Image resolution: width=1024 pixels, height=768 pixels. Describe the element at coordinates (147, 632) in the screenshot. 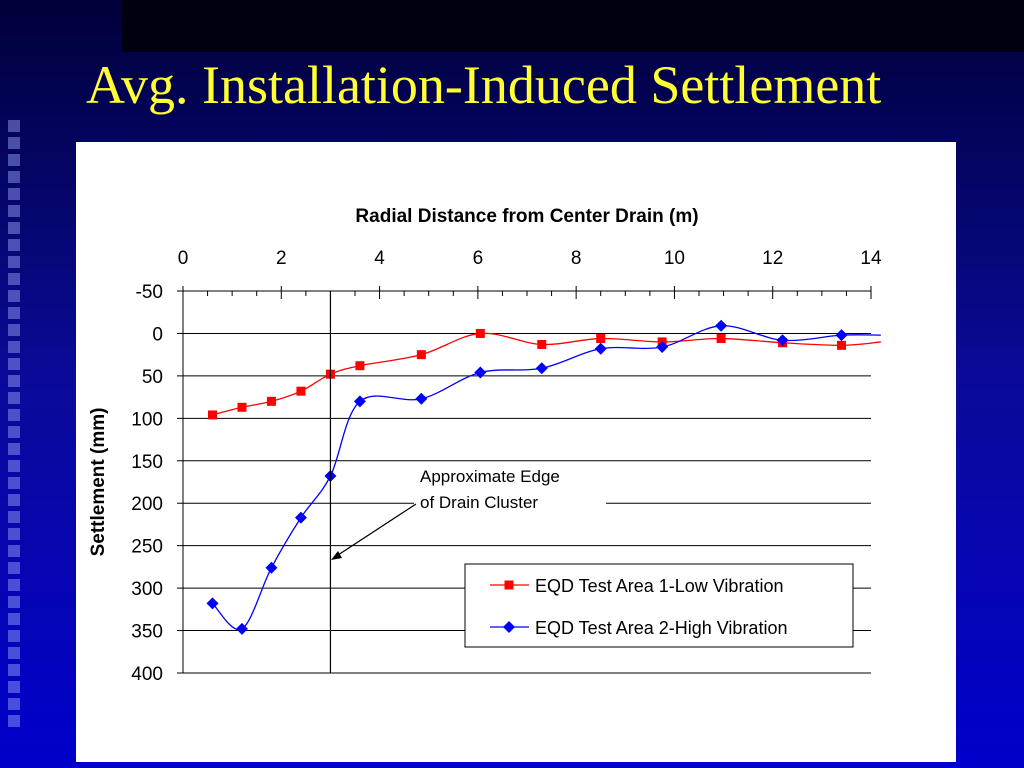

I see `y-tick-label: 350` at that location.